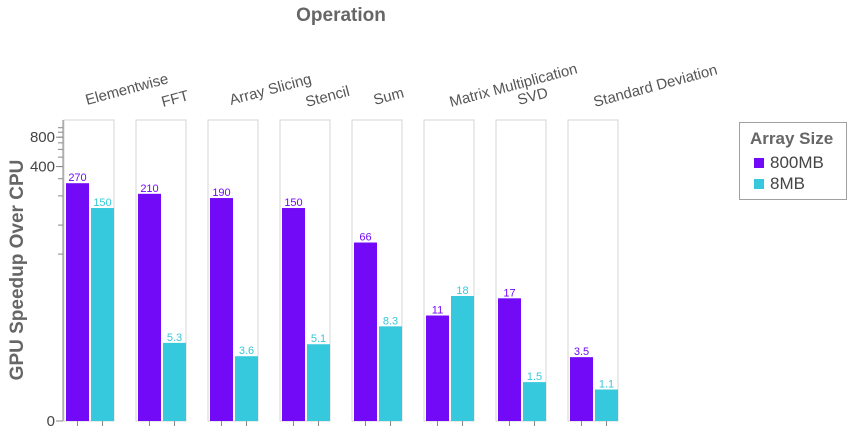 The image size is (854, 437). I want to click on y-tick-label: 0, so click(51, 421).